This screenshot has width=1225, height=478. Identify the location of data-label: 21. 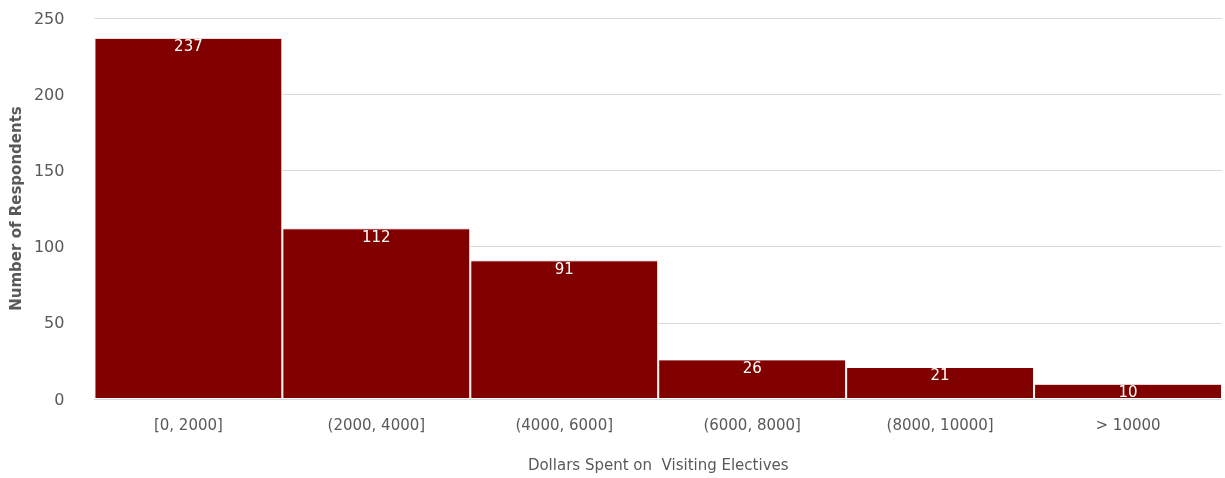
(940, 375).